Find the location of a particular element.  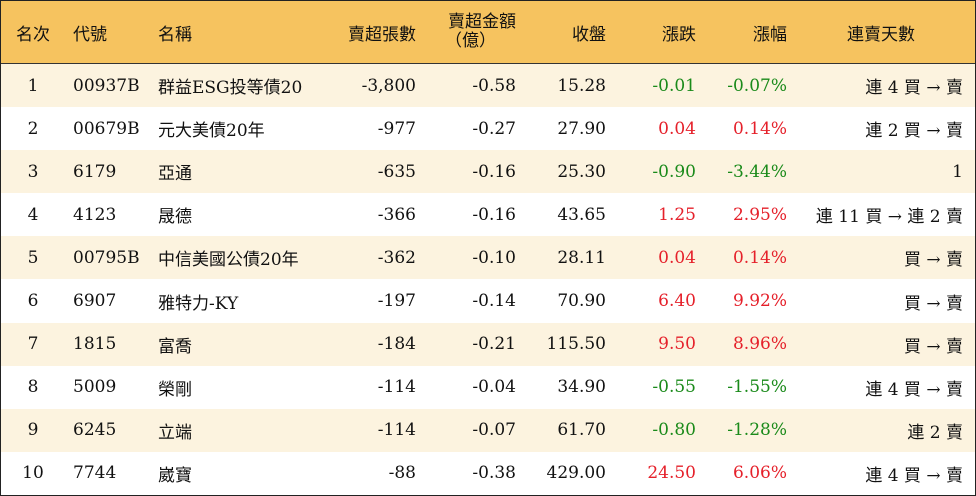

cell-change: 24.50 is located at coordinates (671, 473).